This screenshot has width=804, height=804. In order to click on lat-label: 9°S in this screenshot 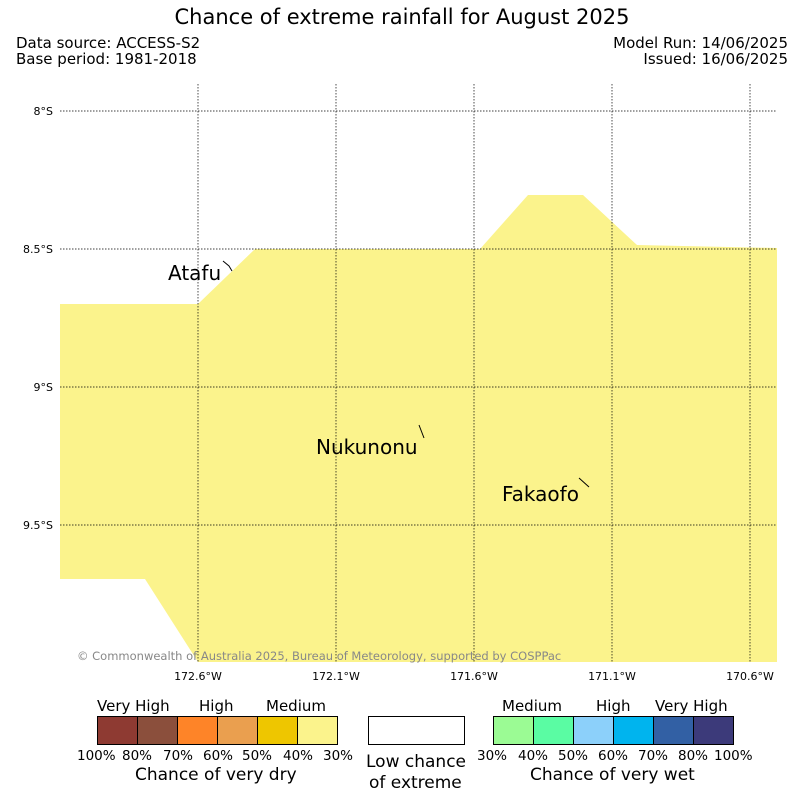, I will do `click(43, 387)`.